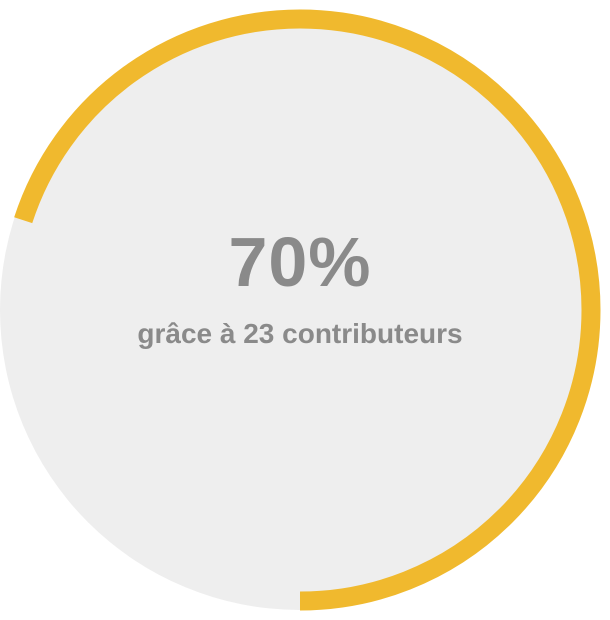  Describe the element at coordinates (300, 262) in the screenshot. I see `progress-percent: 70%` at that location.